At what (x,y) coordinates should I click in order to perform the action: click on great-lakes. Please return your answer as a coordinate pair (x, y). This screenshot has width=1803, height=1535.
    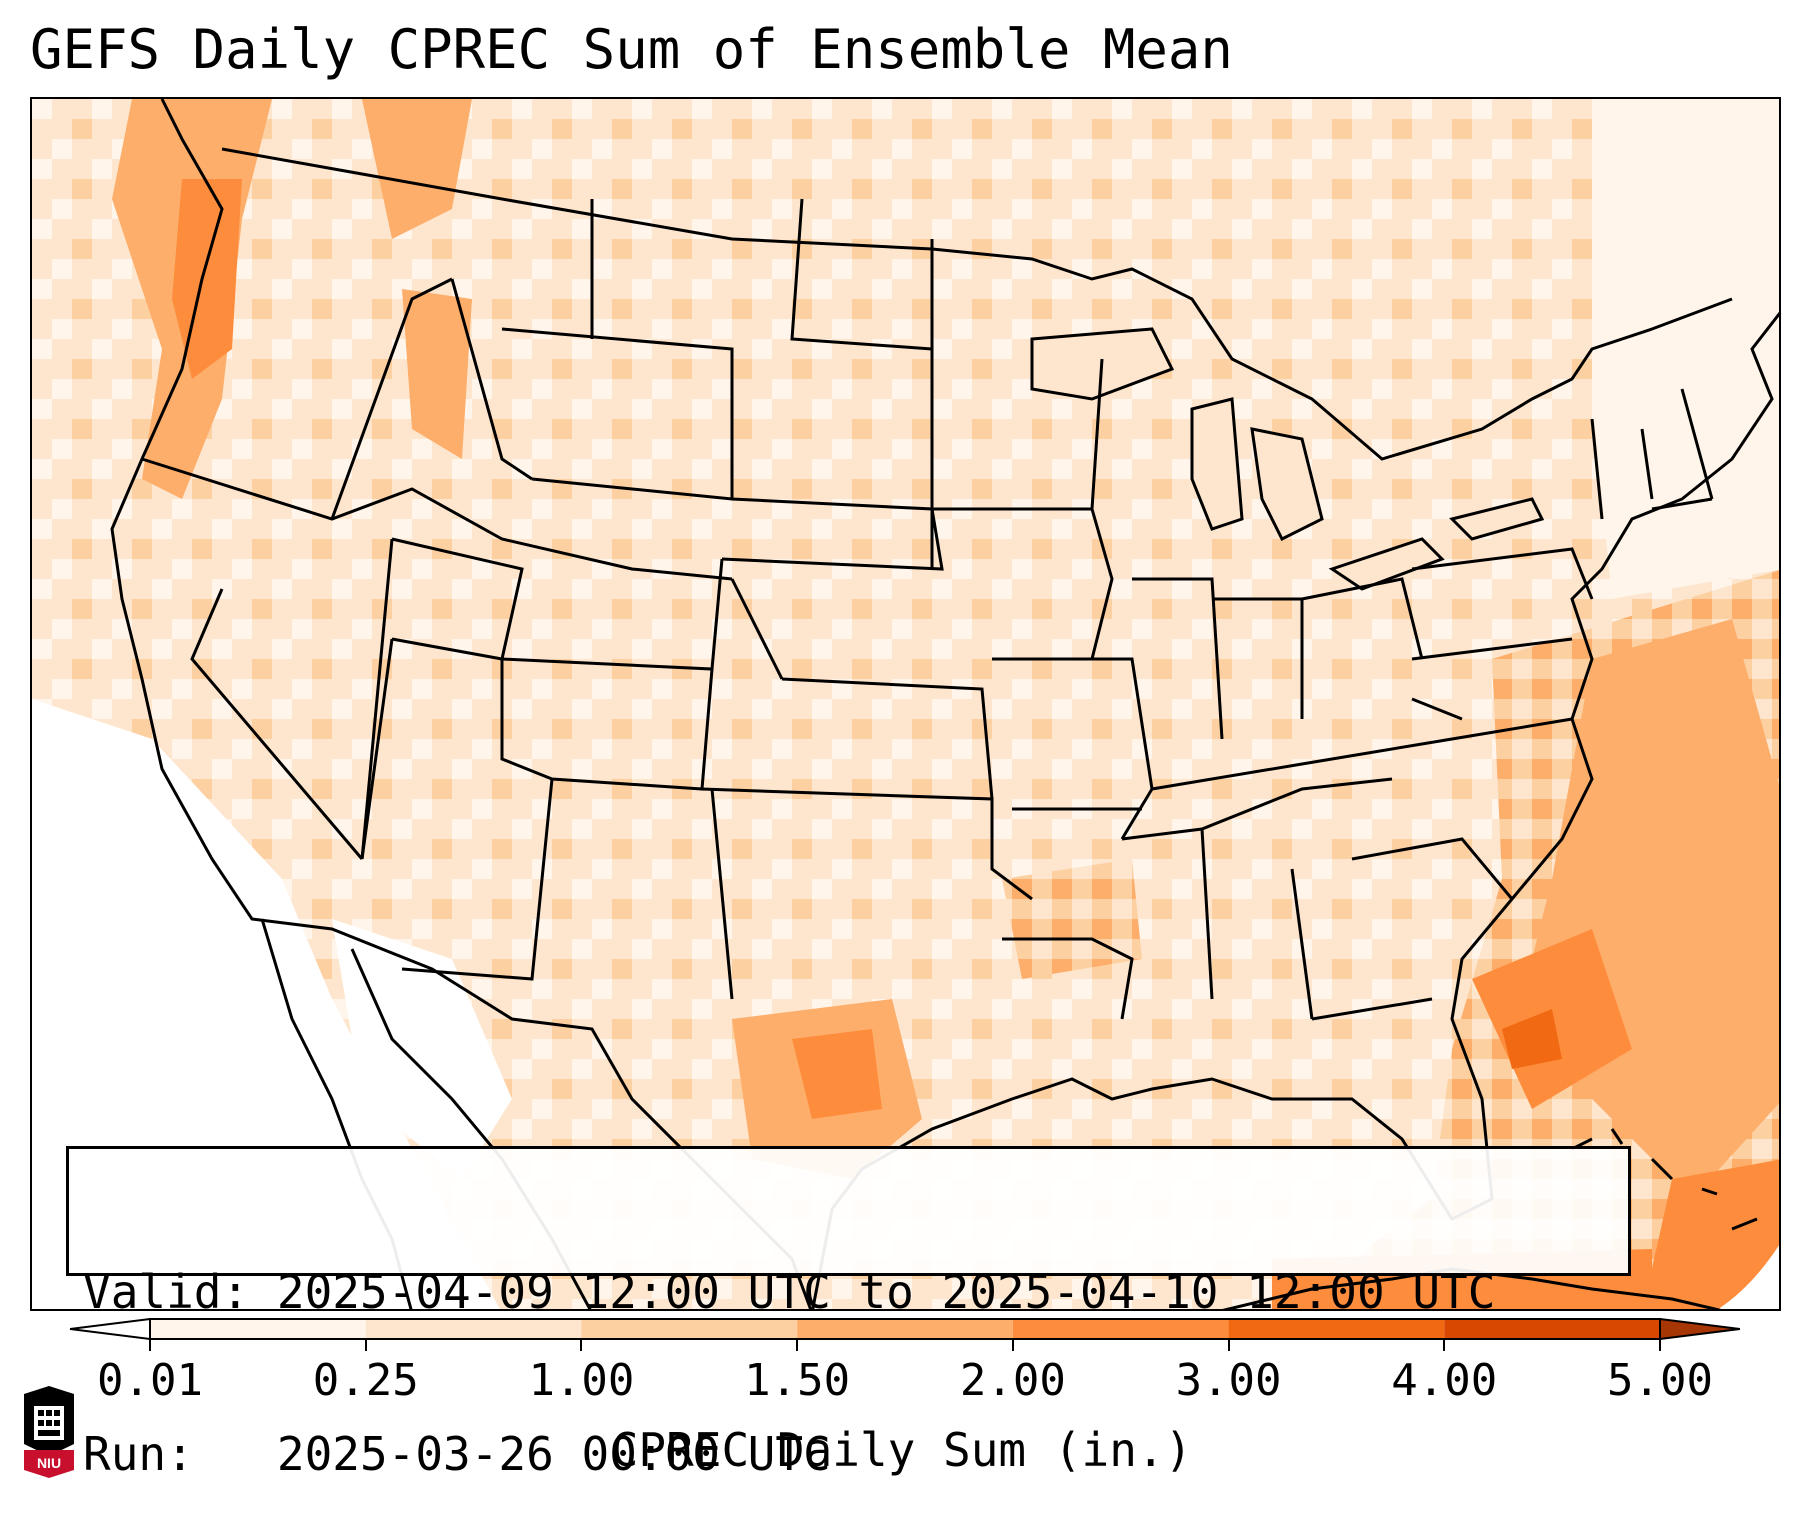
    Looking at the image, I should click on (1287, 459).